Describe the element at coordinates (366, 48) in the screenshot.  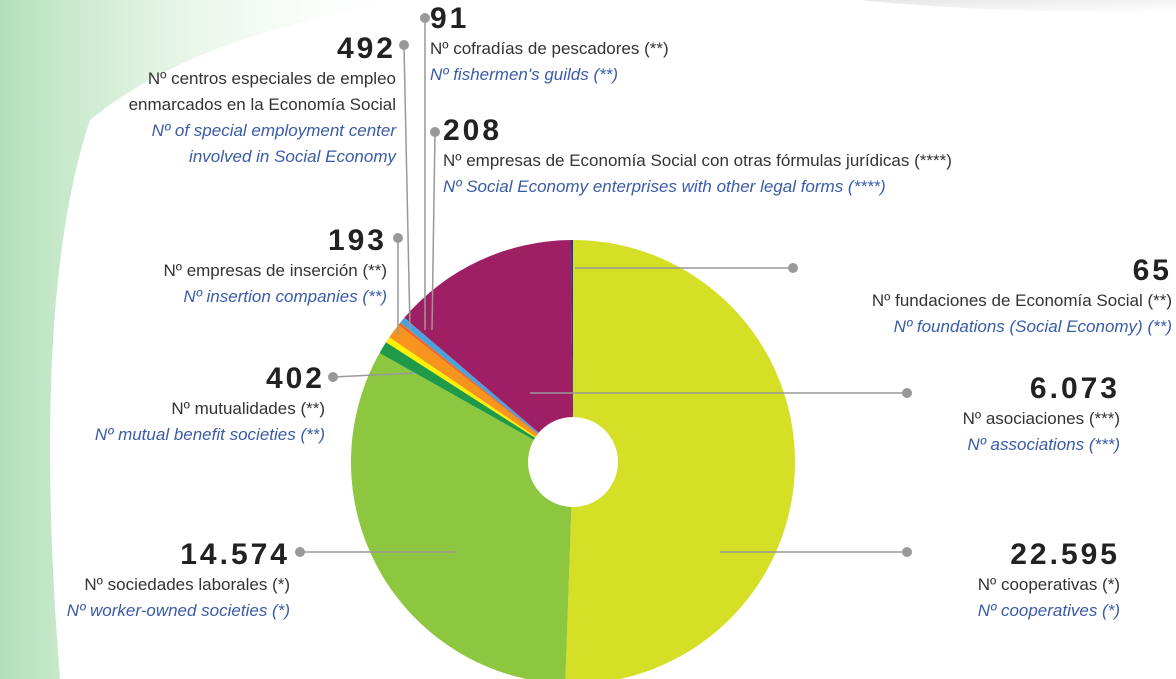
I see `value-label: 492` at that location.